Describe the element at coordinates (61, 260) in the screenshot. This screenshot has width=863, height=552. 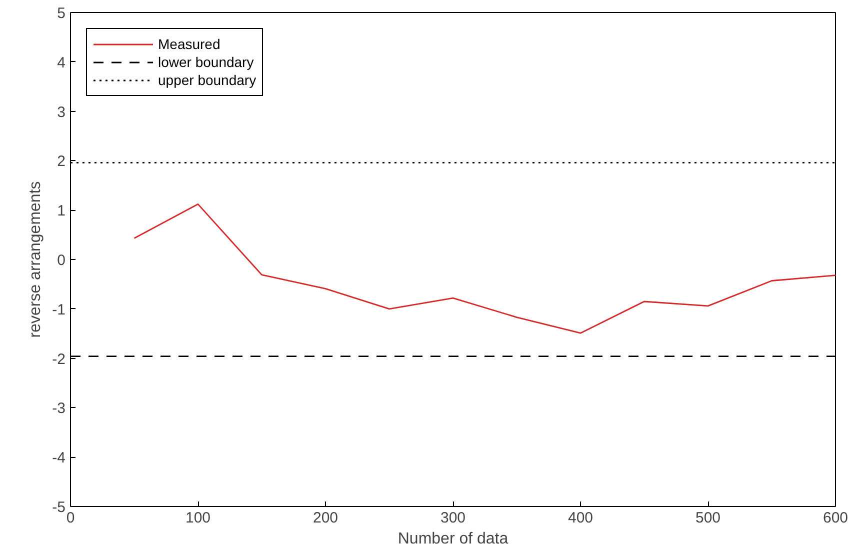
I see `y-tick-label: 0` at that location.